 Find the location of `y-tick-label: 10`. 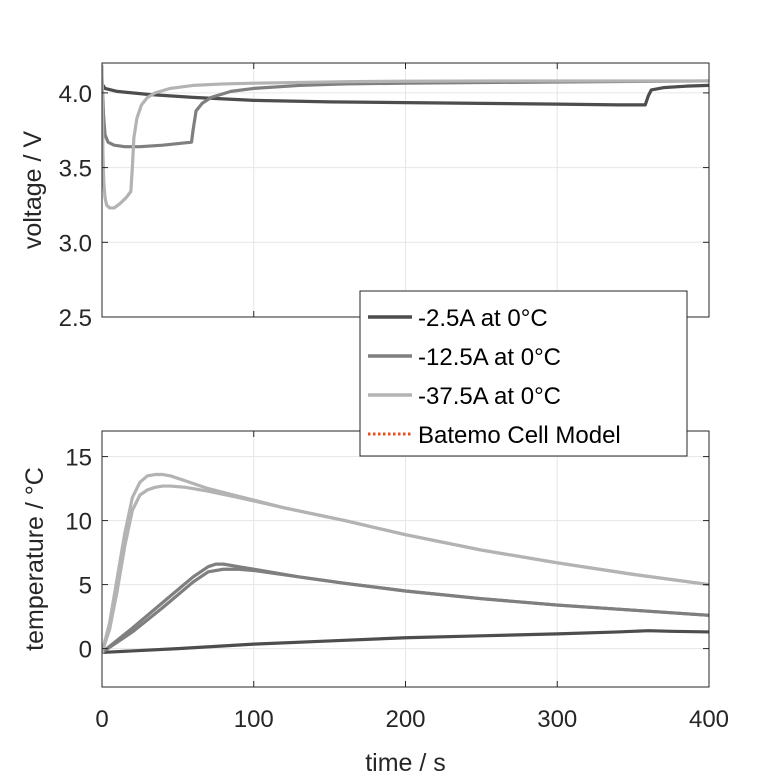

y-tick-label: 10 is located at coordinates (78, 522).